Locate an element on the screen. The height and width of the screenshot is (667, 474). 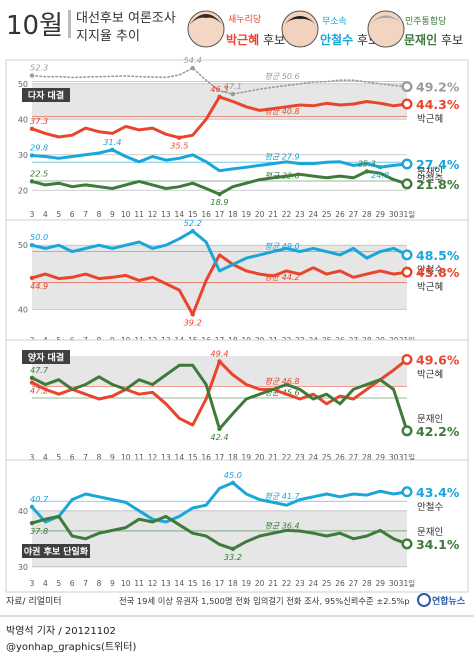
candidate-park: 새누리당 박근혜 후보 is located at coordinates (236, 29).